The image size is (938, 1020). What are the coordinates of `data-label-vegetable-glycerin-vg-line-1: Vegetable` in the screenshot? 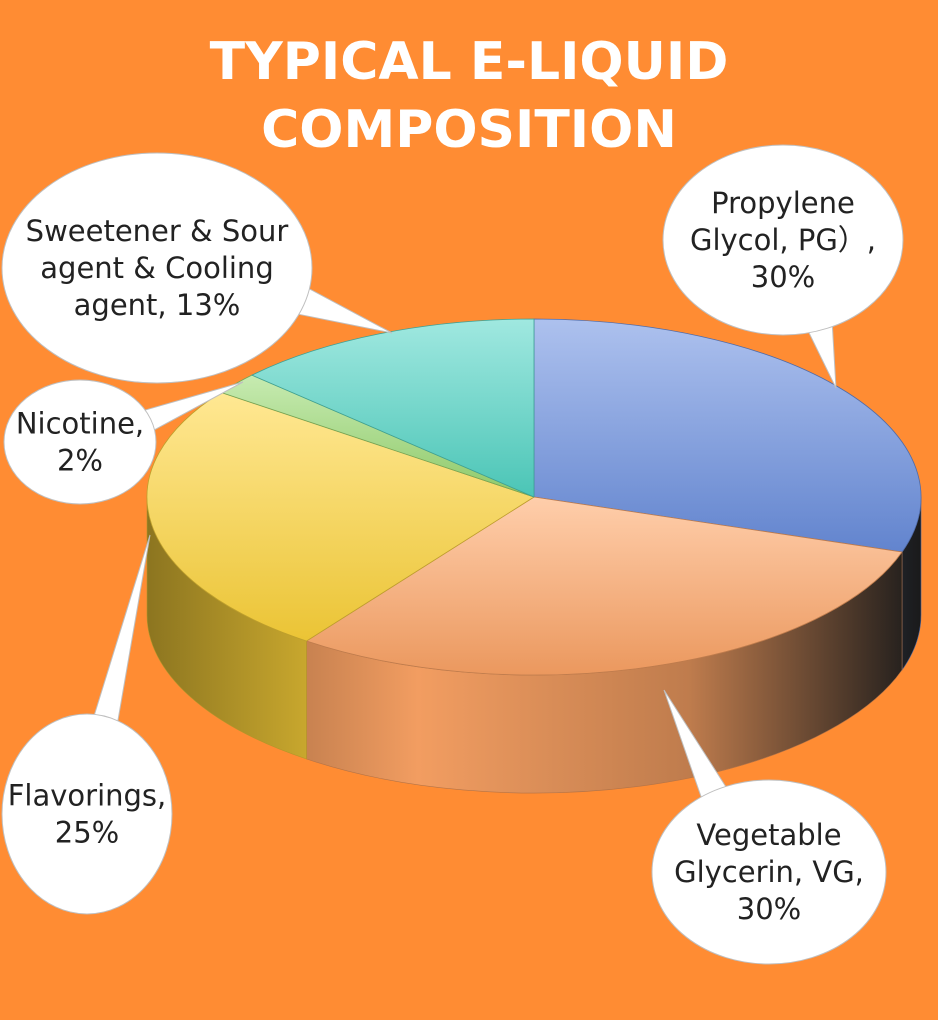 It's located at (768, 835).